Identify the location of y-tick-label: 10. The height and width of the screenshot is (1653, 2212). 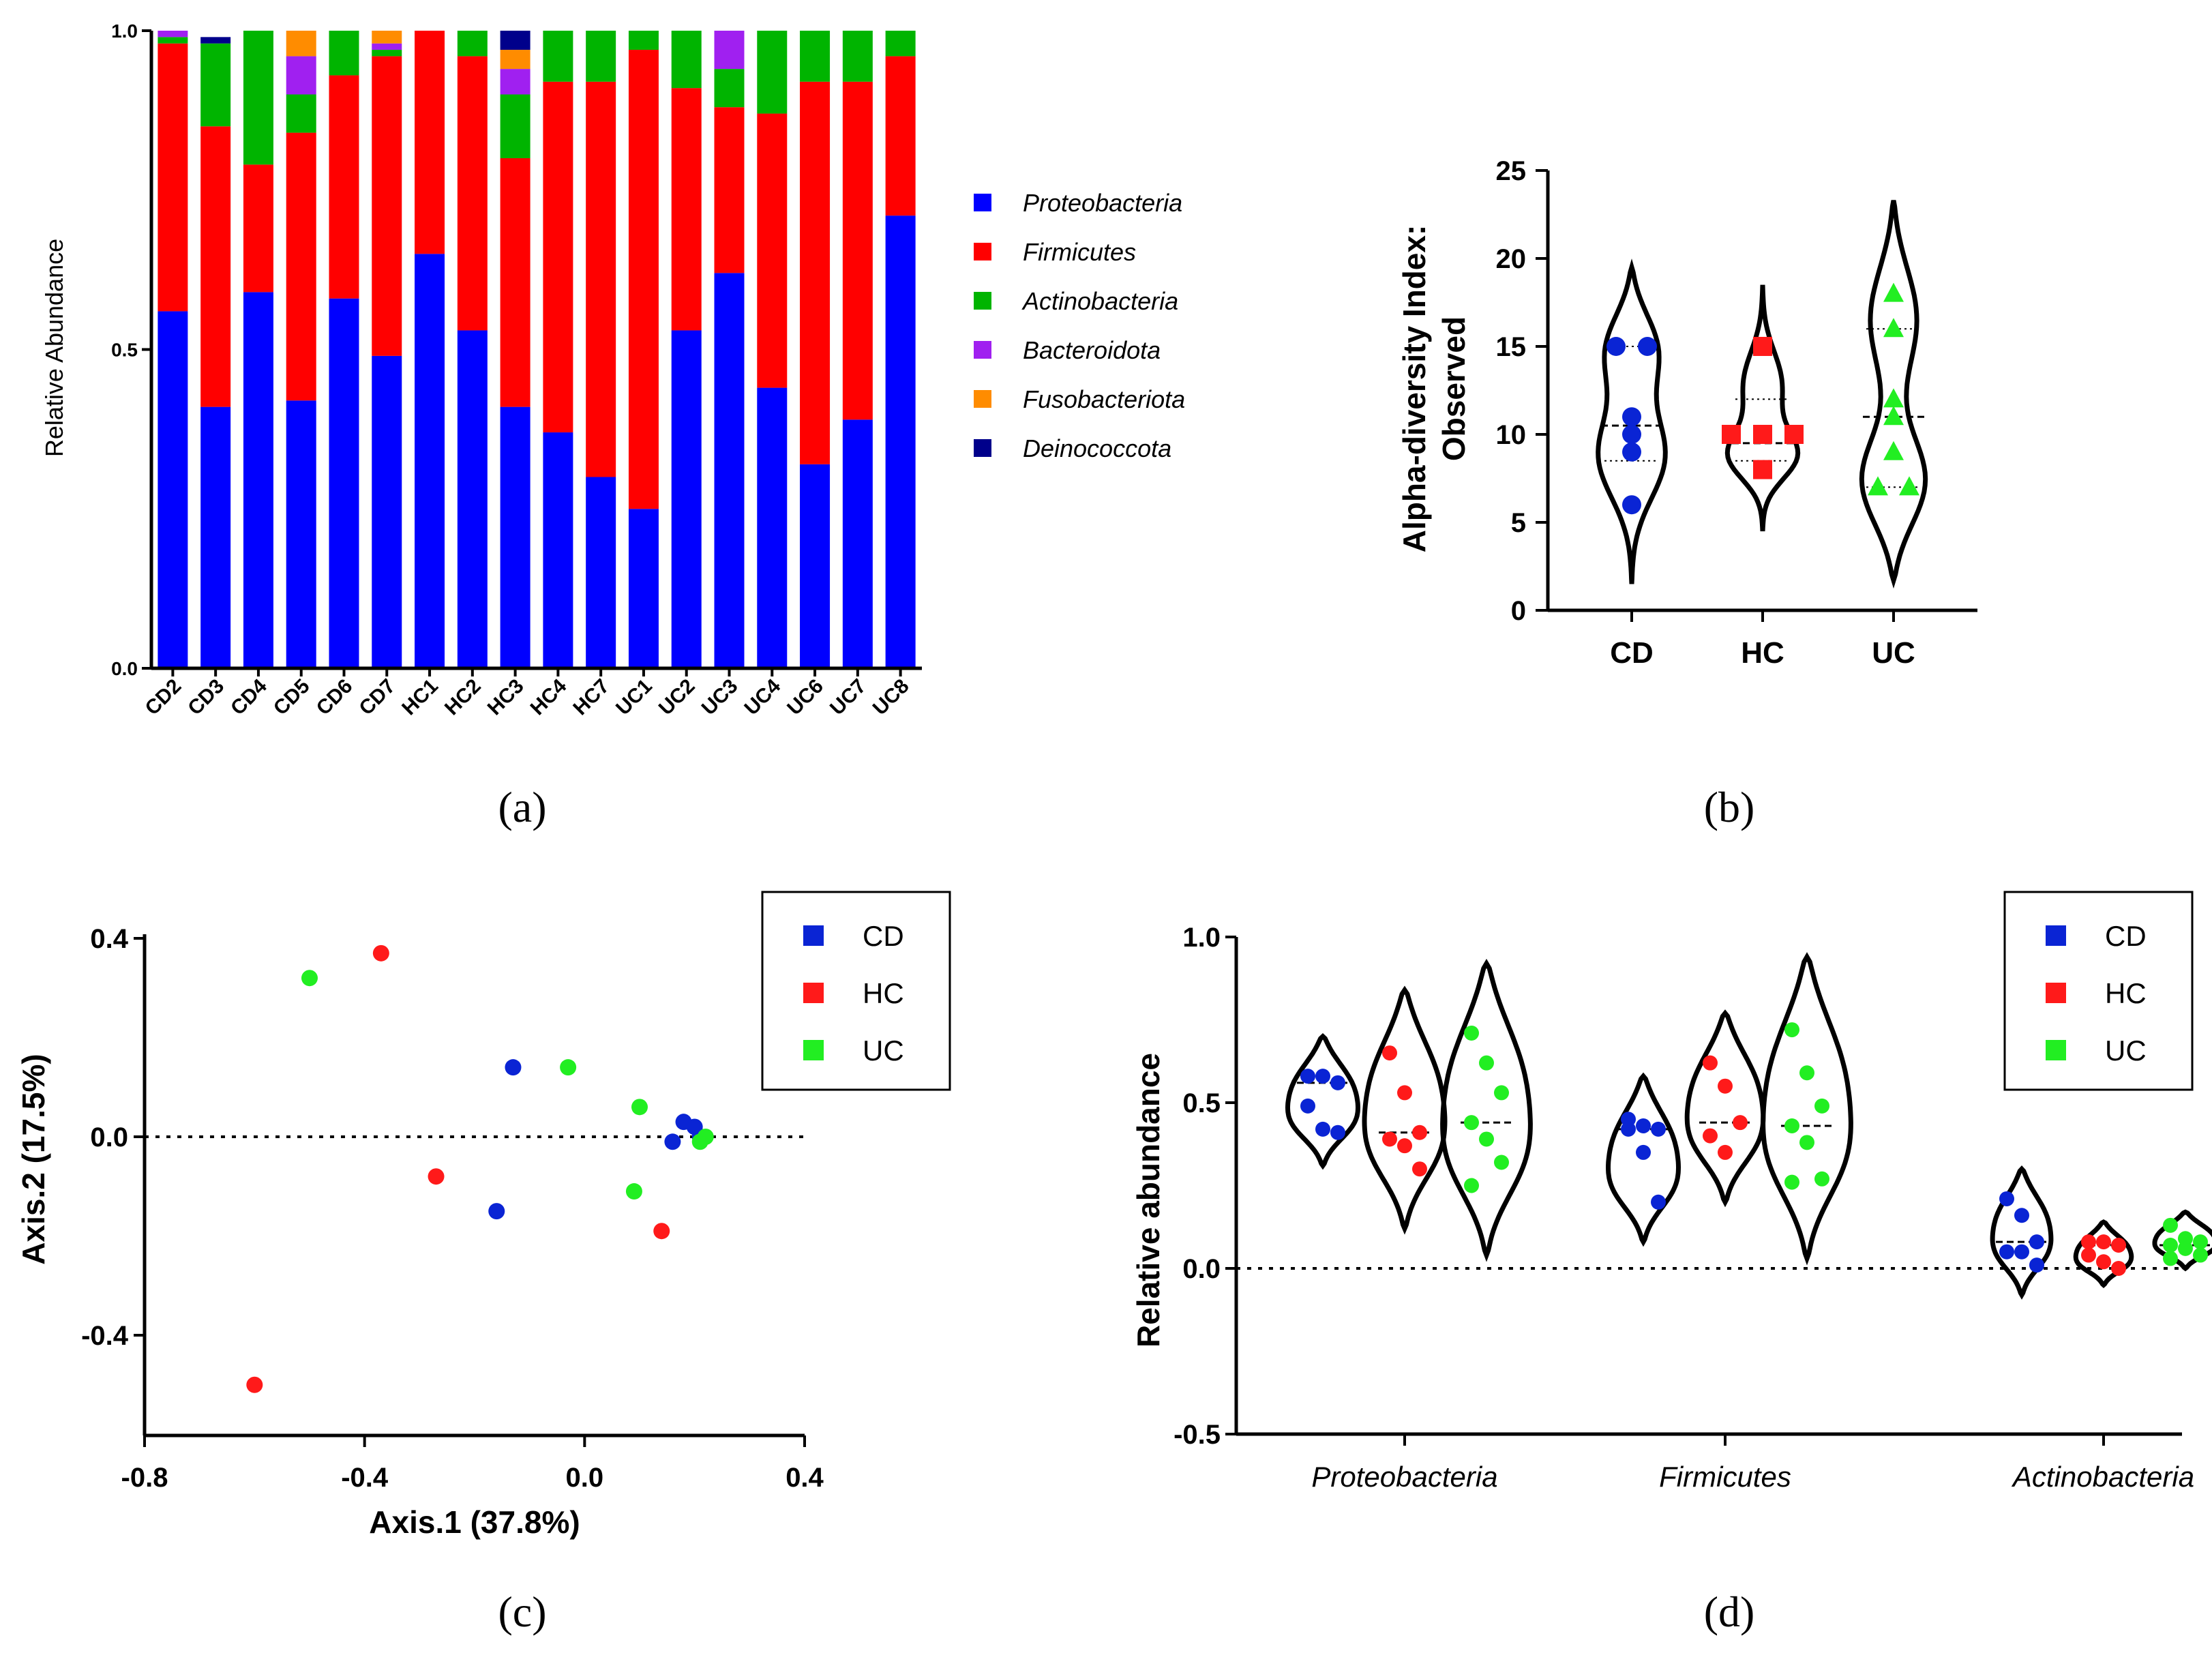
(1511, 435).